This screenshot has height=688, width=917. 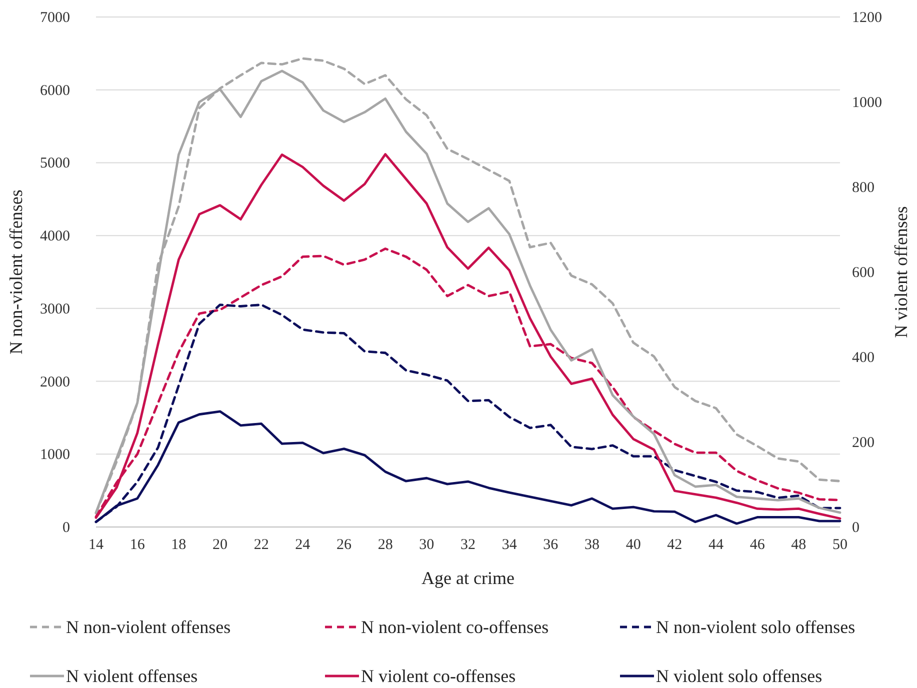 What do you see at coordinates (674, 545) in the screenshot?
I see `x-tick-label: 42` at bounding box center [674, 545].